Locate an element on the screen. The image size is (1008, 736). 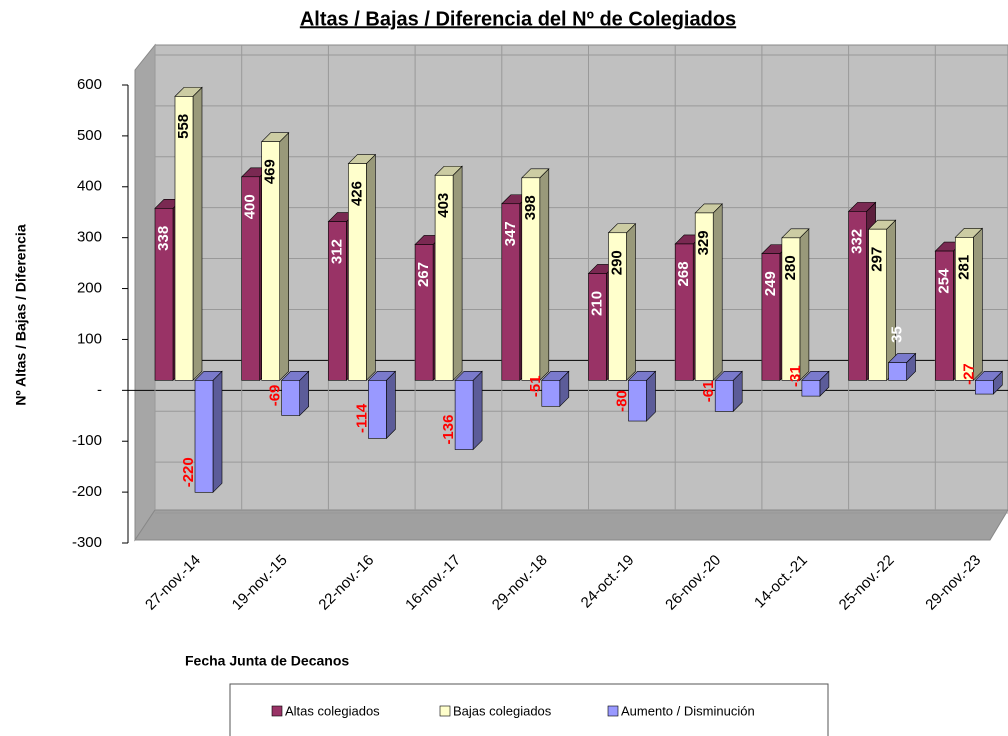
side-wall is located at coordinates (145, 292).